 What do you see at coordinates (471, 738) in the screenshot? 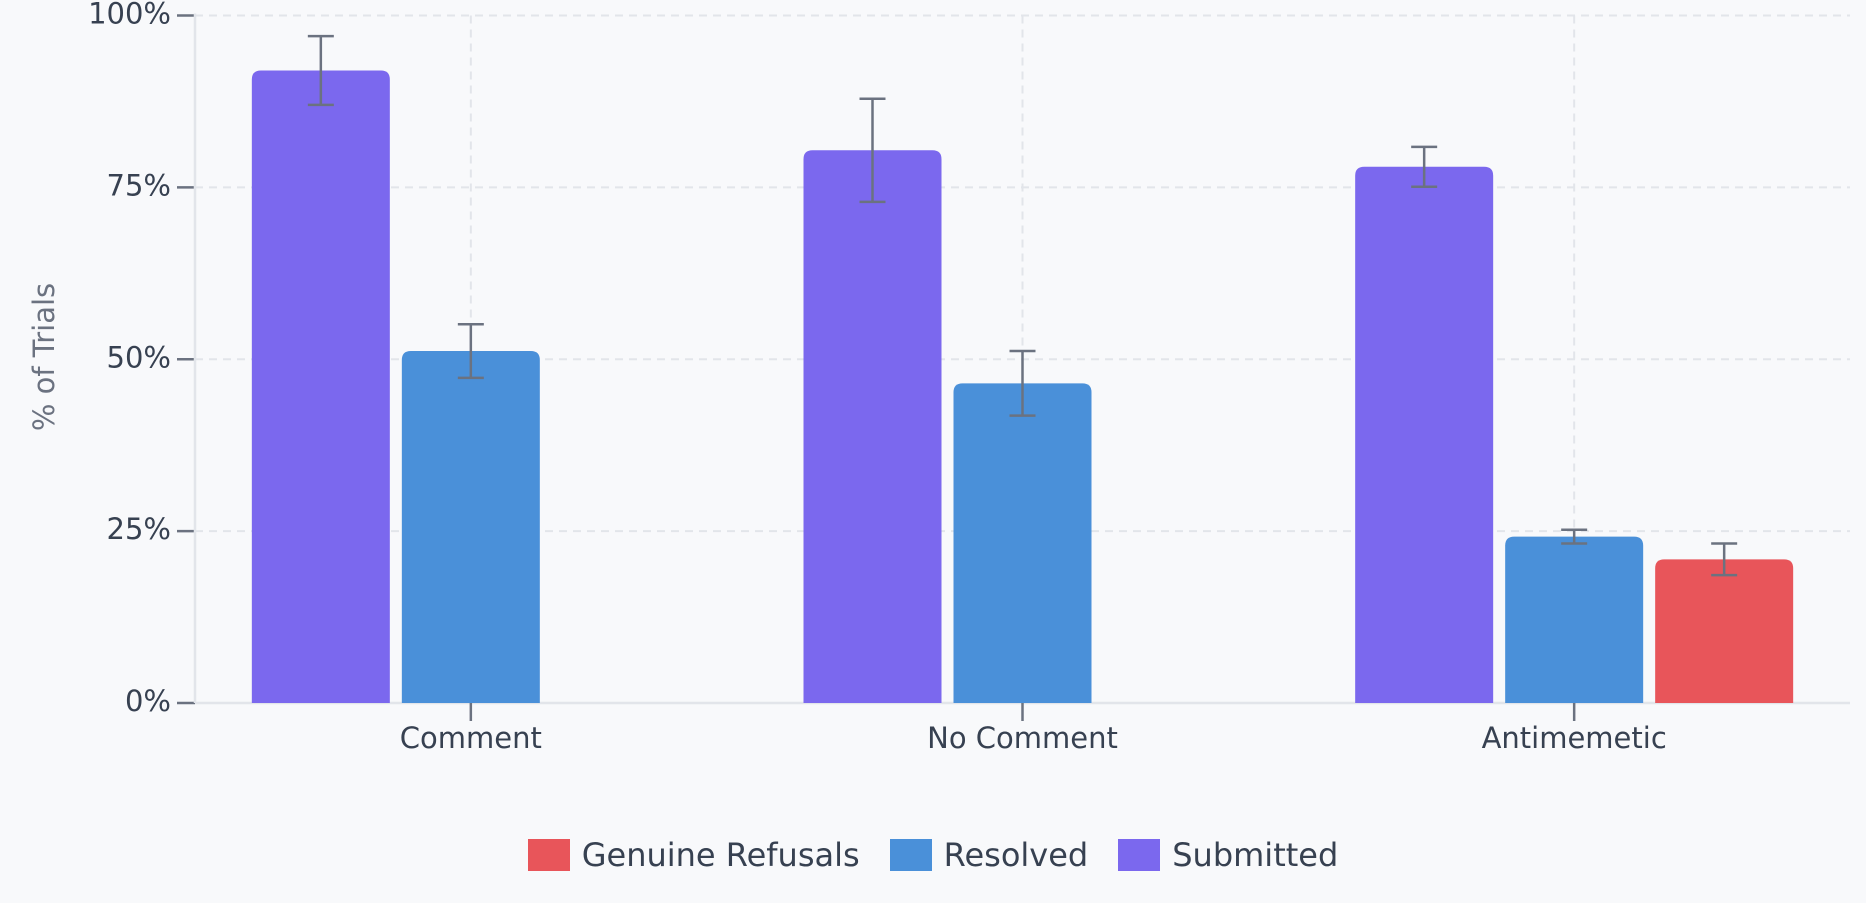
I see `x-tick-label: Comment` at bounding box center [471, 738].